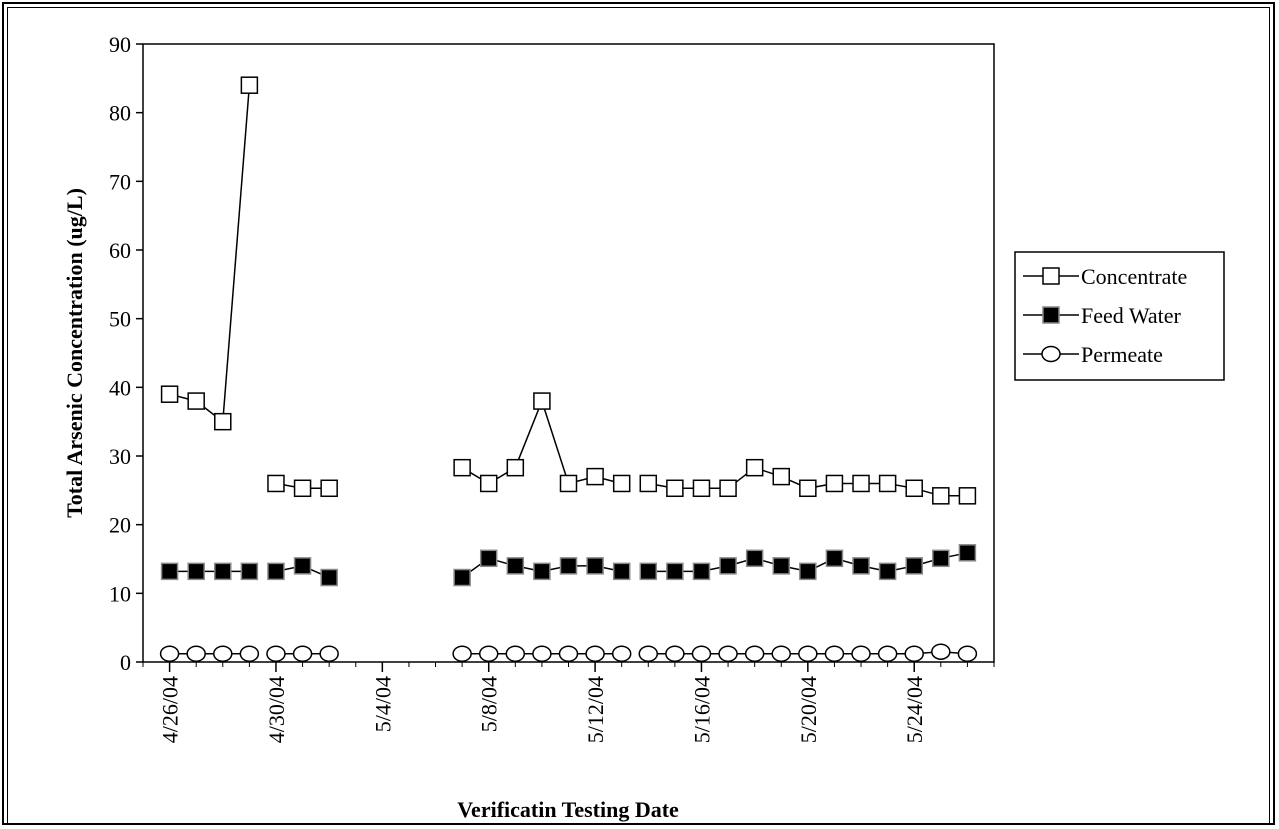 This screenshot has height=829, width=1279. Describe the element at coordinates (120, 525) in the screenshot. I see `y-tick-label: 20` at that location.